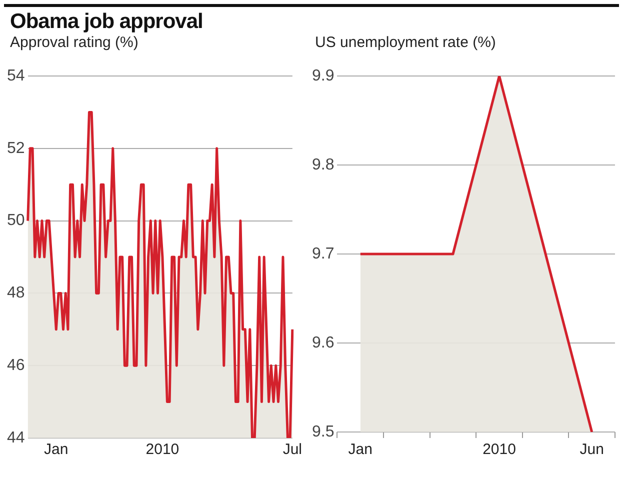  Describe the element at coordinates (323, 165) in the screenshot. I see `y-tick-label: 9.8` at that location.